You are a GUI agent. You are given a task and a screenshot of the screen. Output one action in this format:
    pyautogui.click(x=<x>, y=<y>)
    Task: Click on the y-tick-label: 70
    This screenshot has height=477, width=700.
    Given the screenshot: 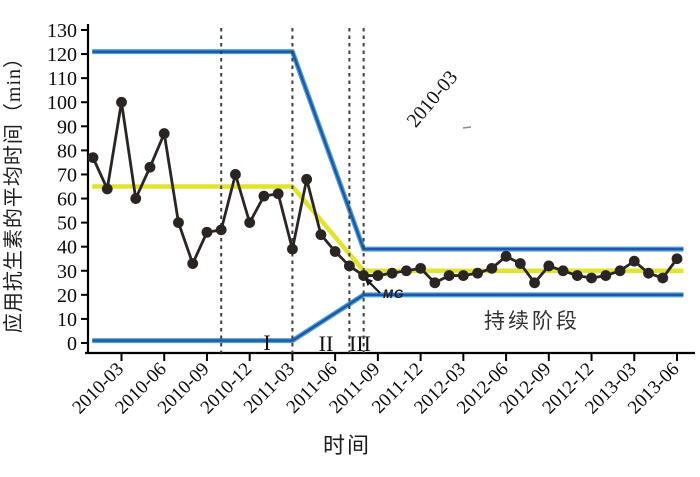 What is the action you would take?
    pyautogui.click(x=67, y=175)
    